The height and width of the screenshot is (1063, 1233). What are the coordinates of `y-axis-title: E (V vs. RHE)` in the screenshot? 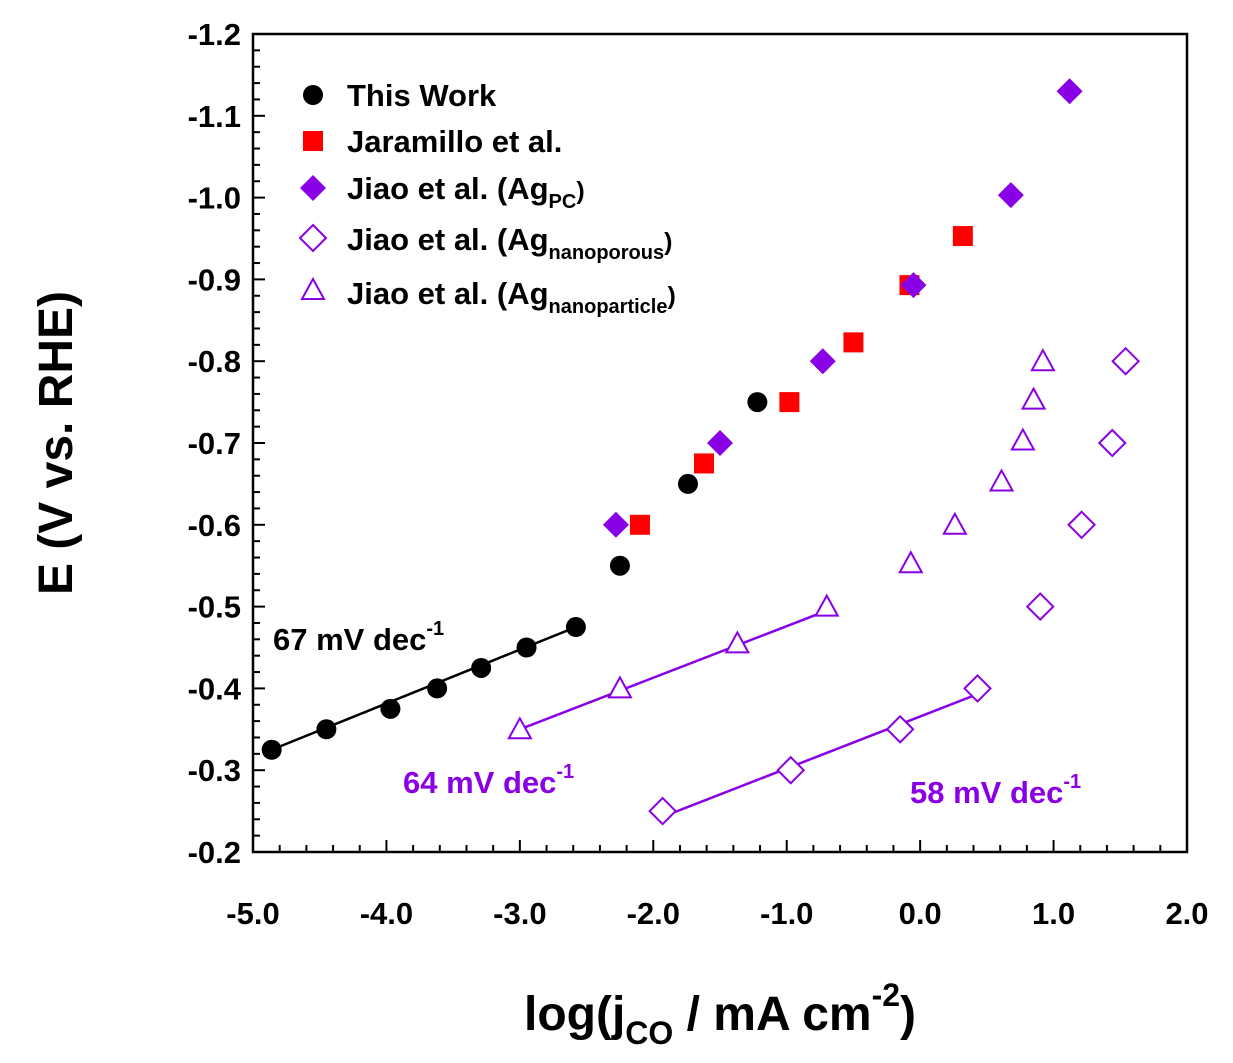 It's located at (56, 443).